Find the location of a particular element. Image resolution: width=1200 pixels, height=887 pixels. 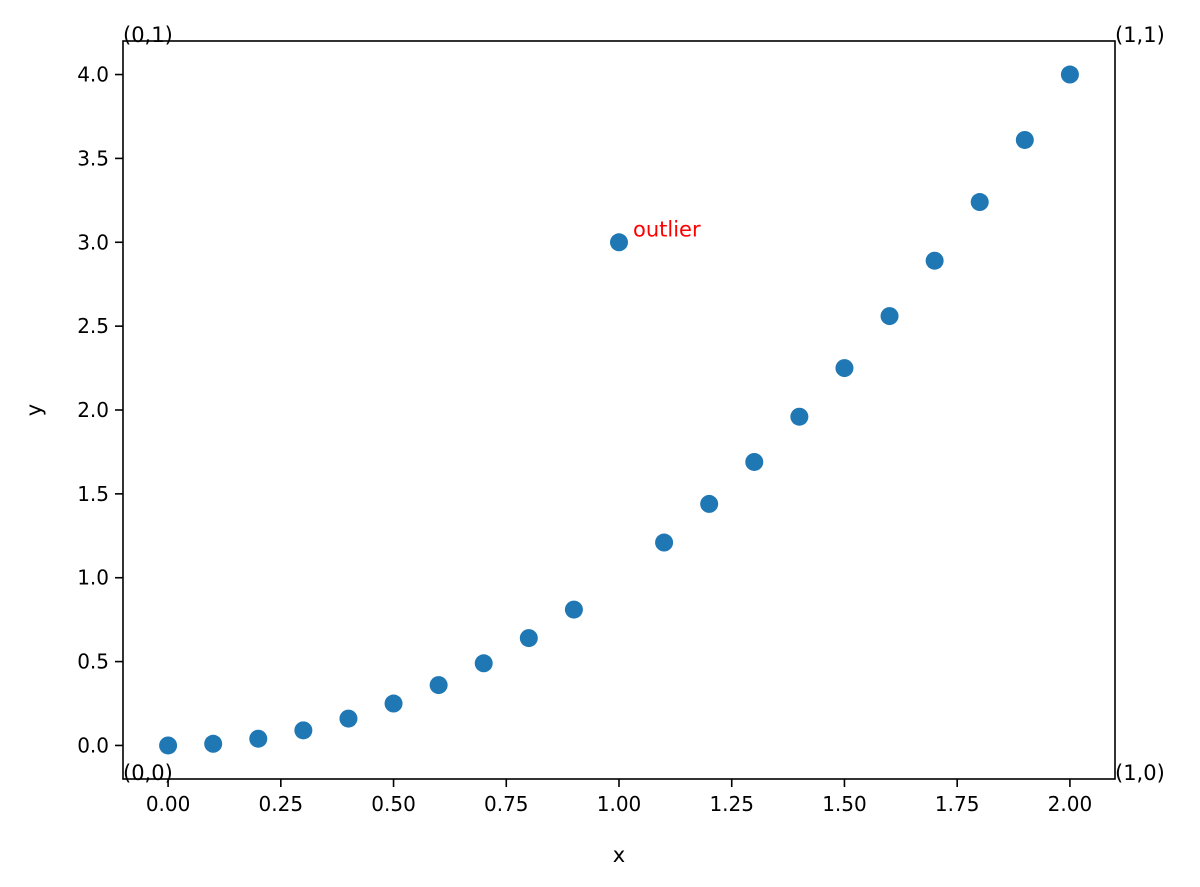

y-axis-ticks: 0.0 0.5 1.0 1.5 2.0 2.5 3.0 3.5 4.0 is located at coordinates (100, 410).